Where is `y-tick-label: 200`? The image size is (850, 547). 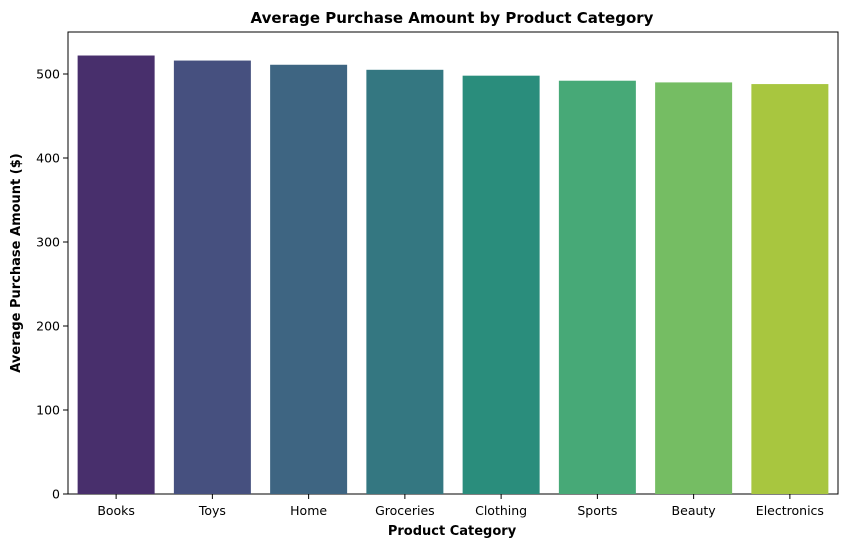 y-tick-label: 200 is located at coordinates (48, 326).